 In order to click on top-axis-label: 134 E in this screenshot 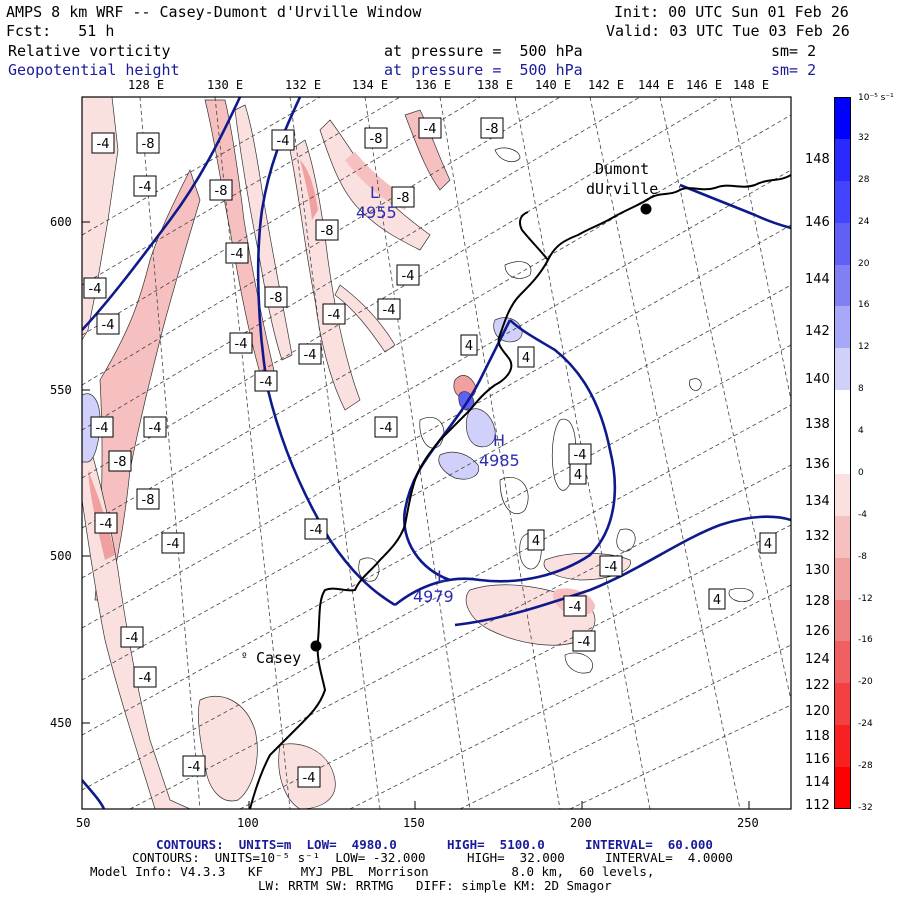, I will do `click(370, 85)`.